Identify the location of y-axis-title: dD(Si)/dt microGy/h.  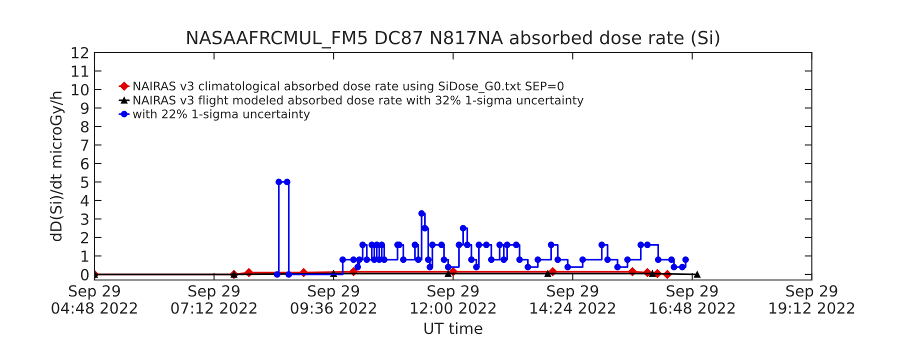
(57, 167).